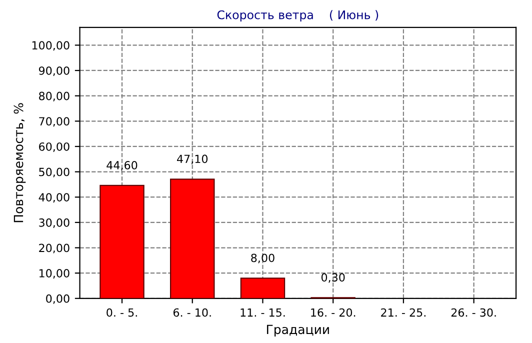  What do you see at coordinates (54, 223) in the screenshot?
I see `y-tick-label: 30,00` at bounding box center [54, 223].